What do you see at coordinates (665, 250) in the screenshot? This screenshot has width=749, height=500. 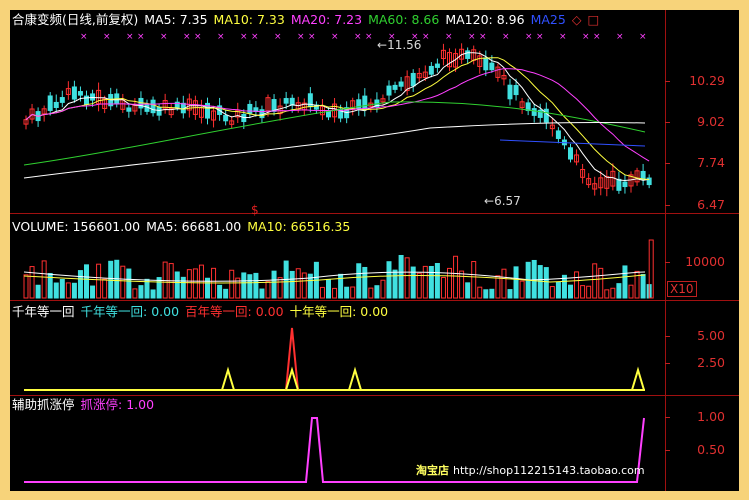 I see `axis-divider` at bounding box center [665, 250].